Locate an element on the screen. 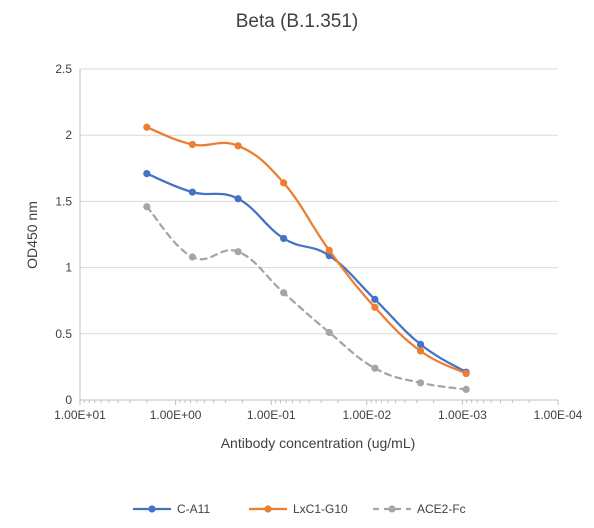 The height and width of the screenshot is (528, 594). legend: C-A11 LxC1-G10 ACE2-Fc is located at coordinates (299, 509).